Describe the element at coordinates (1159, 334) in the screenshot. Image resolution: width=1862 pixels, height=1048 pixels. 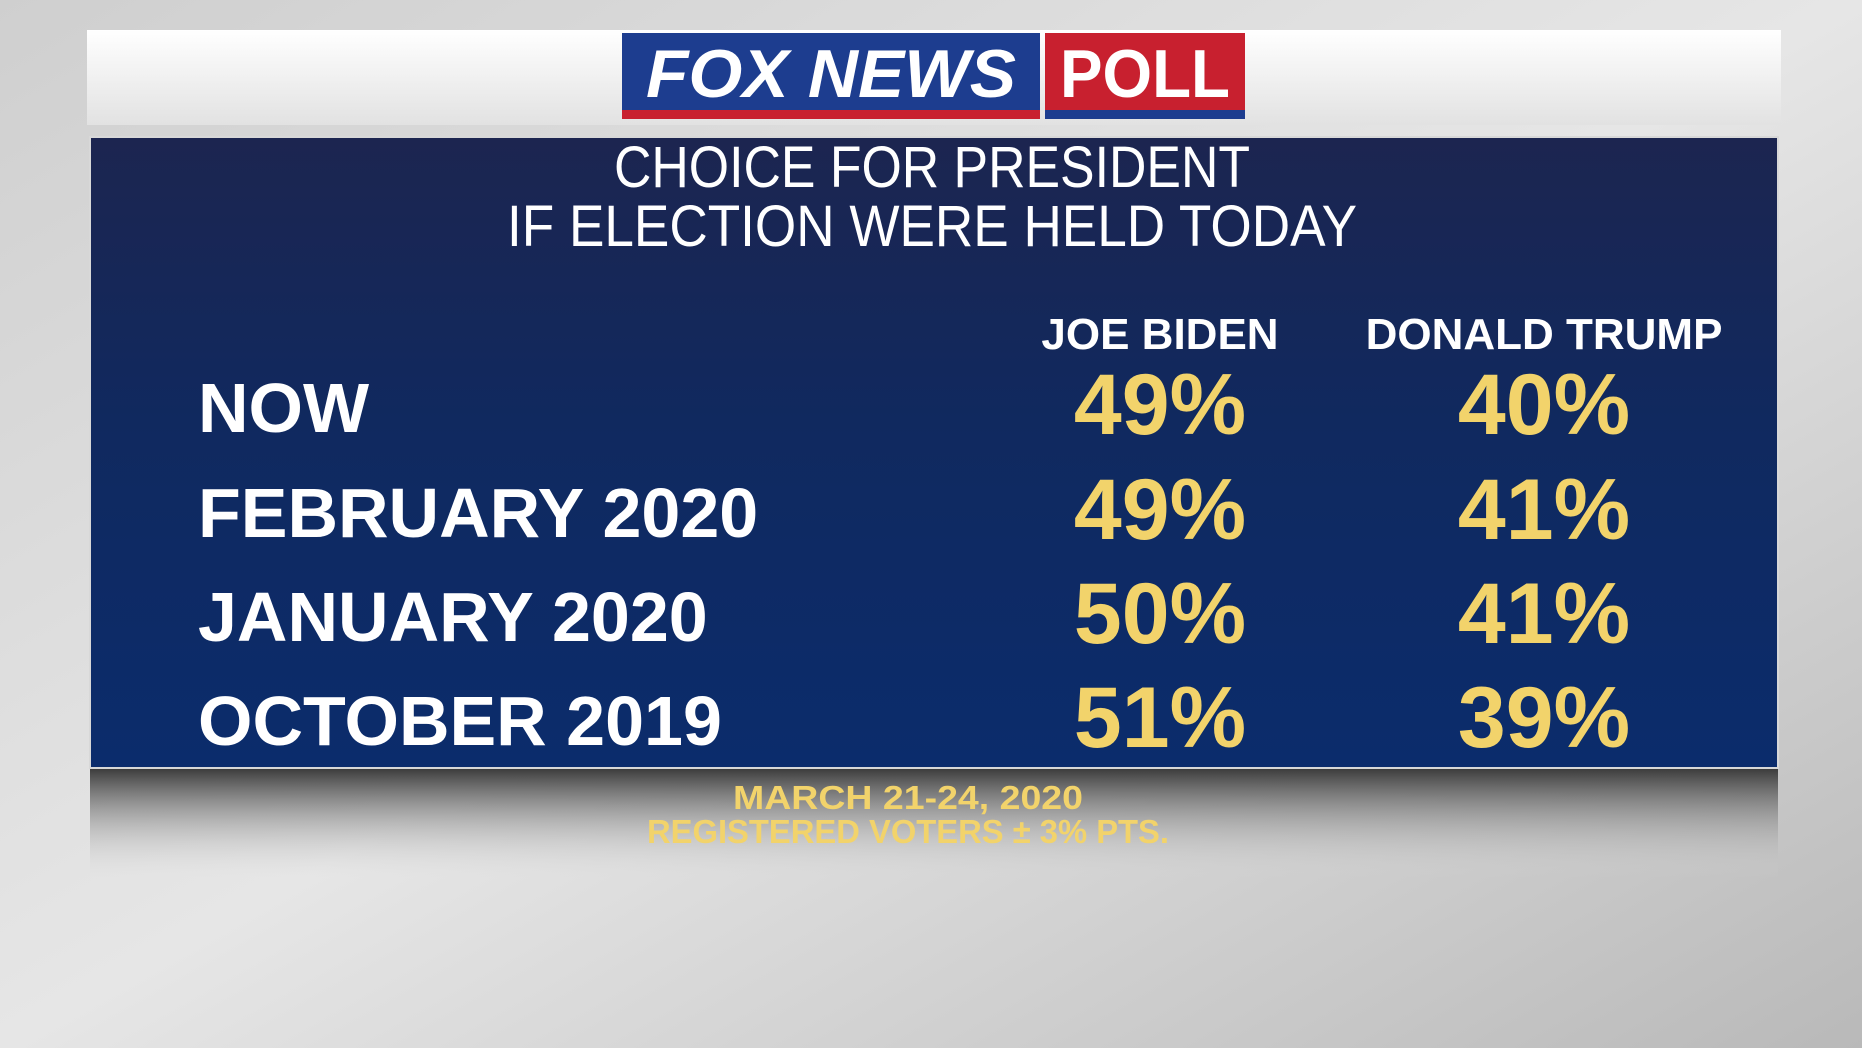
I see `column-header: JOE BIDEN` at that location.